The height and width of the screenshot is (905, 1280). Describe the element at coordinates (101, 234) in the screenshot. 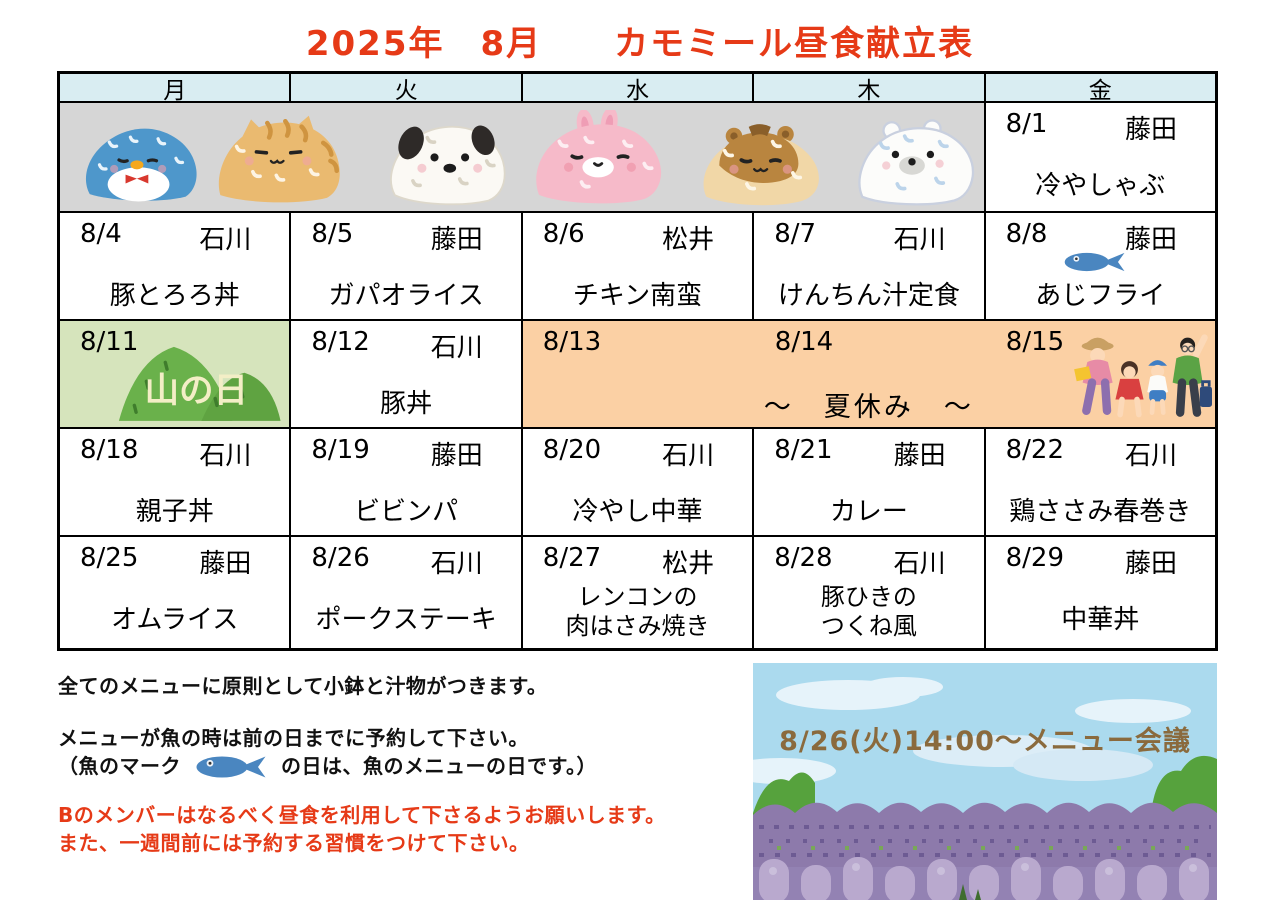

I see `cell-date: 8/4` at that location.